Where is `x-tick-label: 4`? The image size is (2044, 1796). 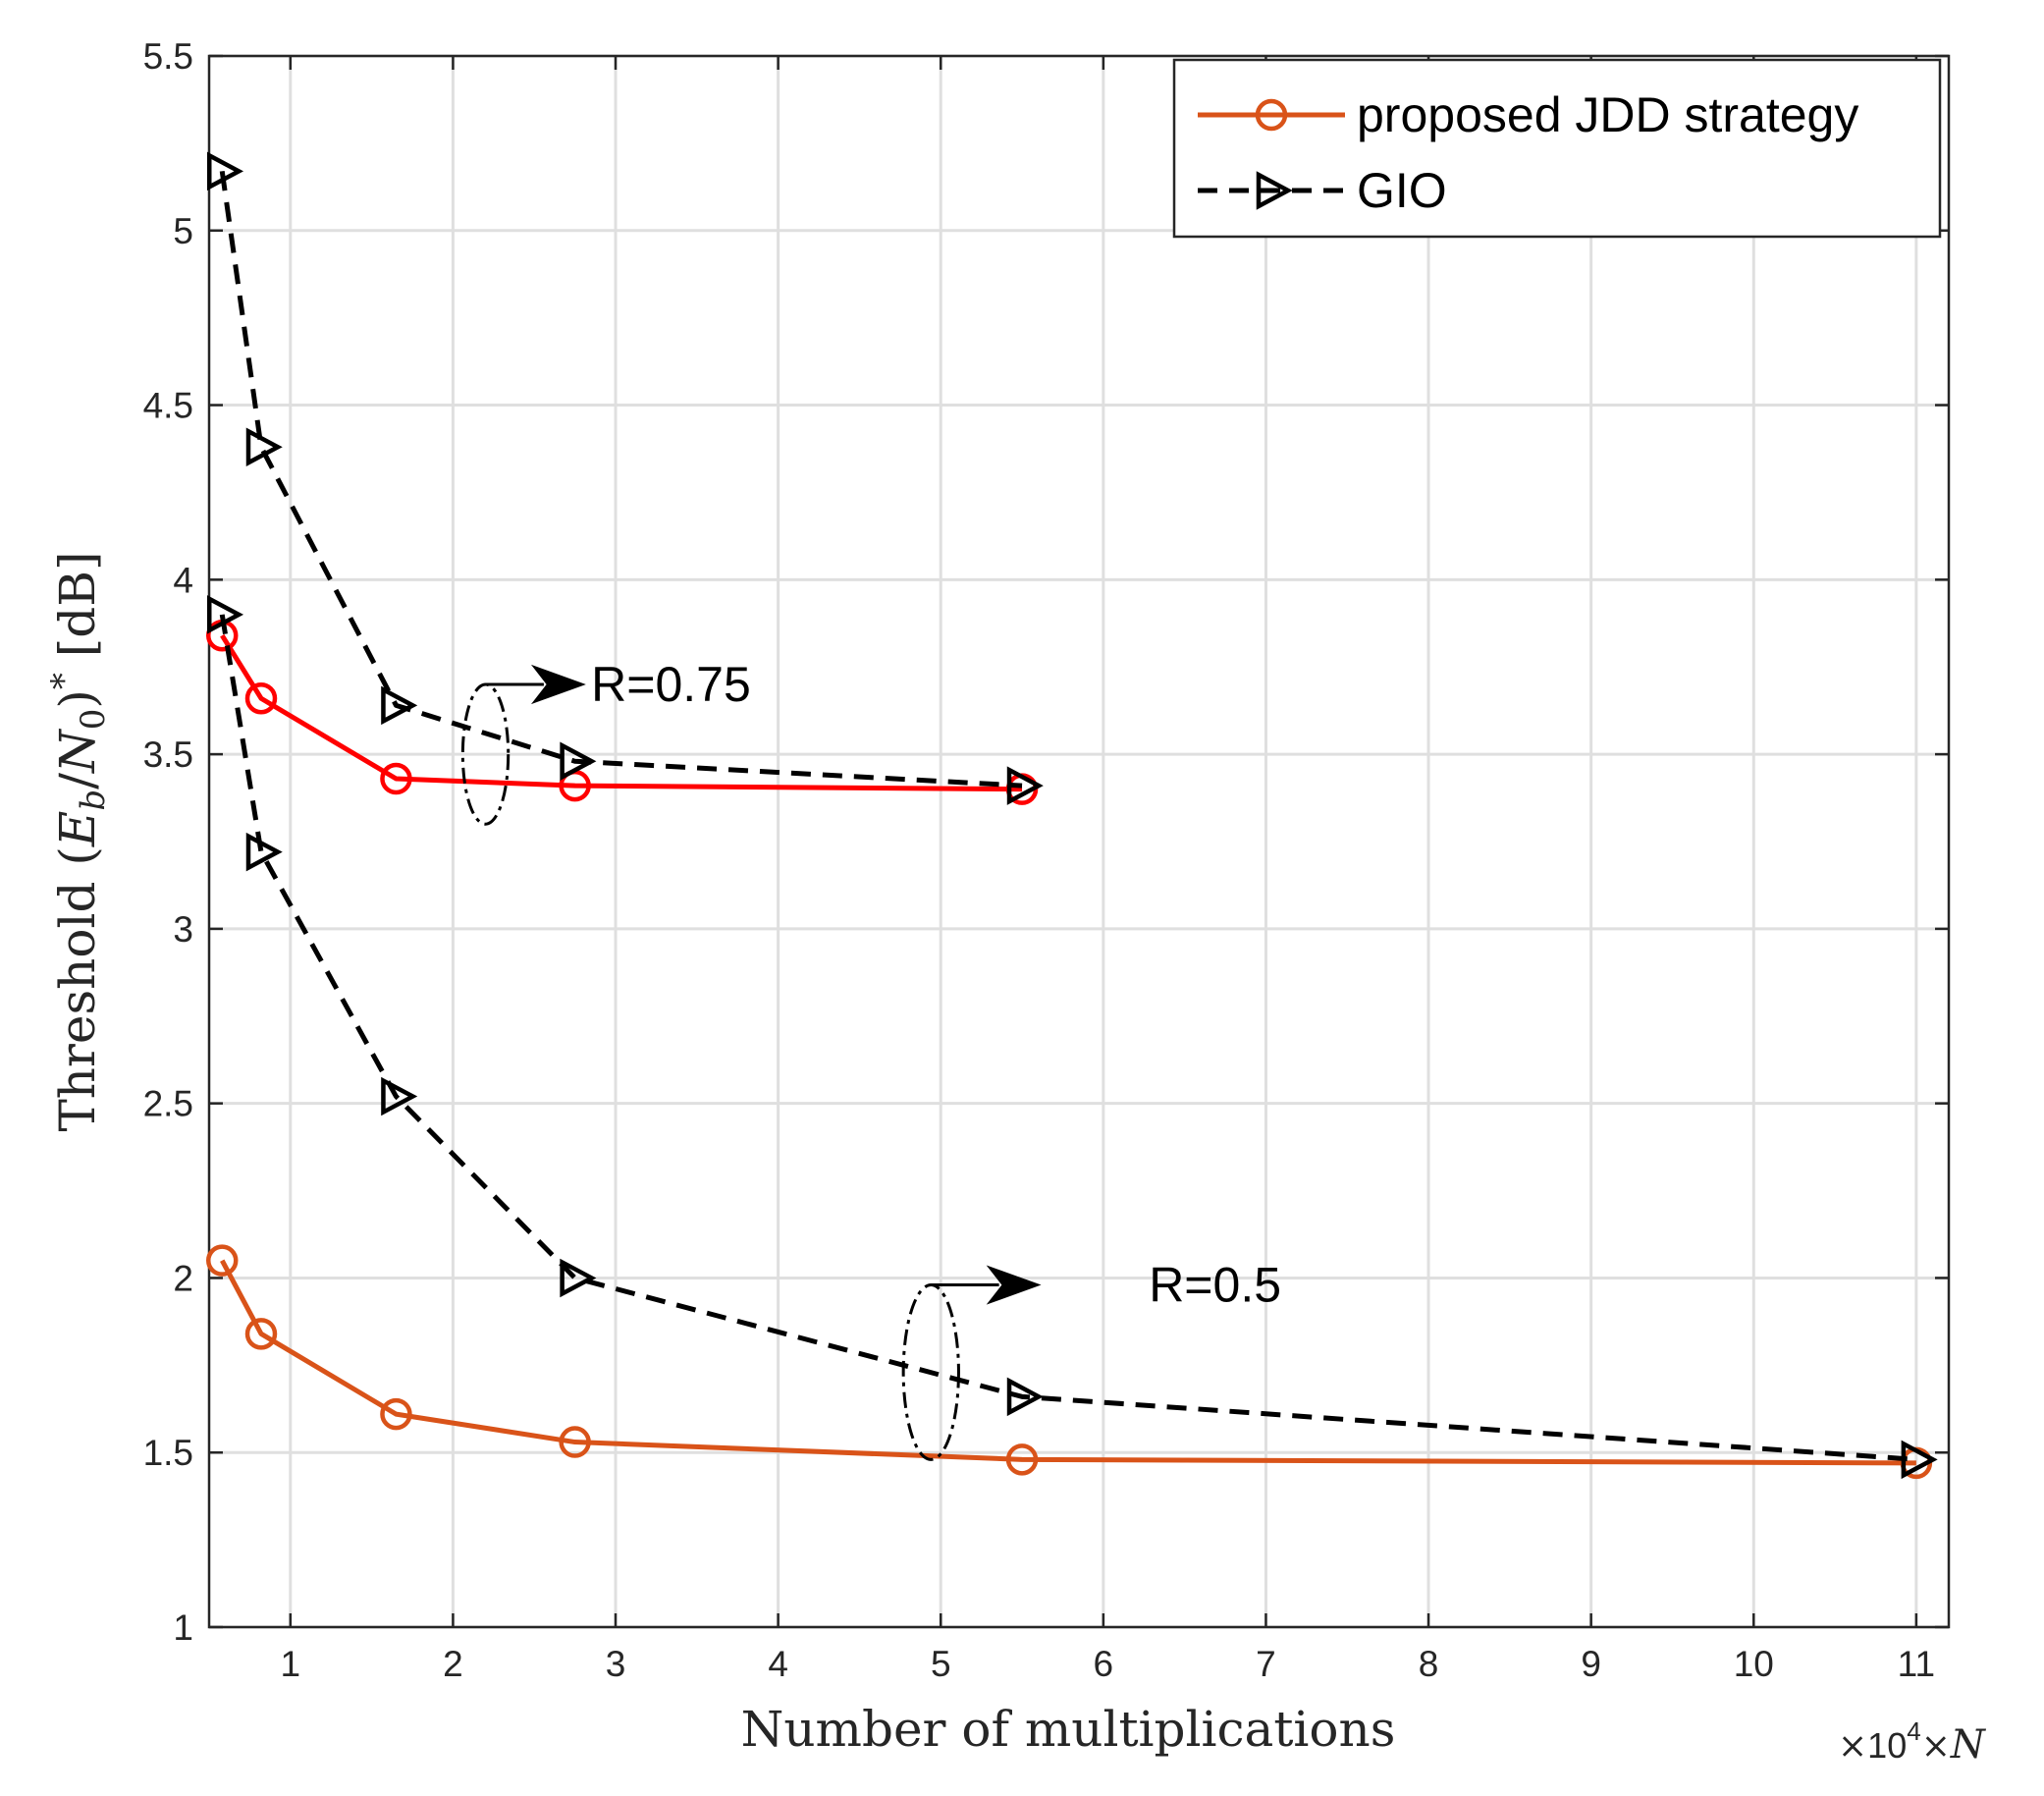 x-tick-label: 4 is located at coordinates (778, 1664).